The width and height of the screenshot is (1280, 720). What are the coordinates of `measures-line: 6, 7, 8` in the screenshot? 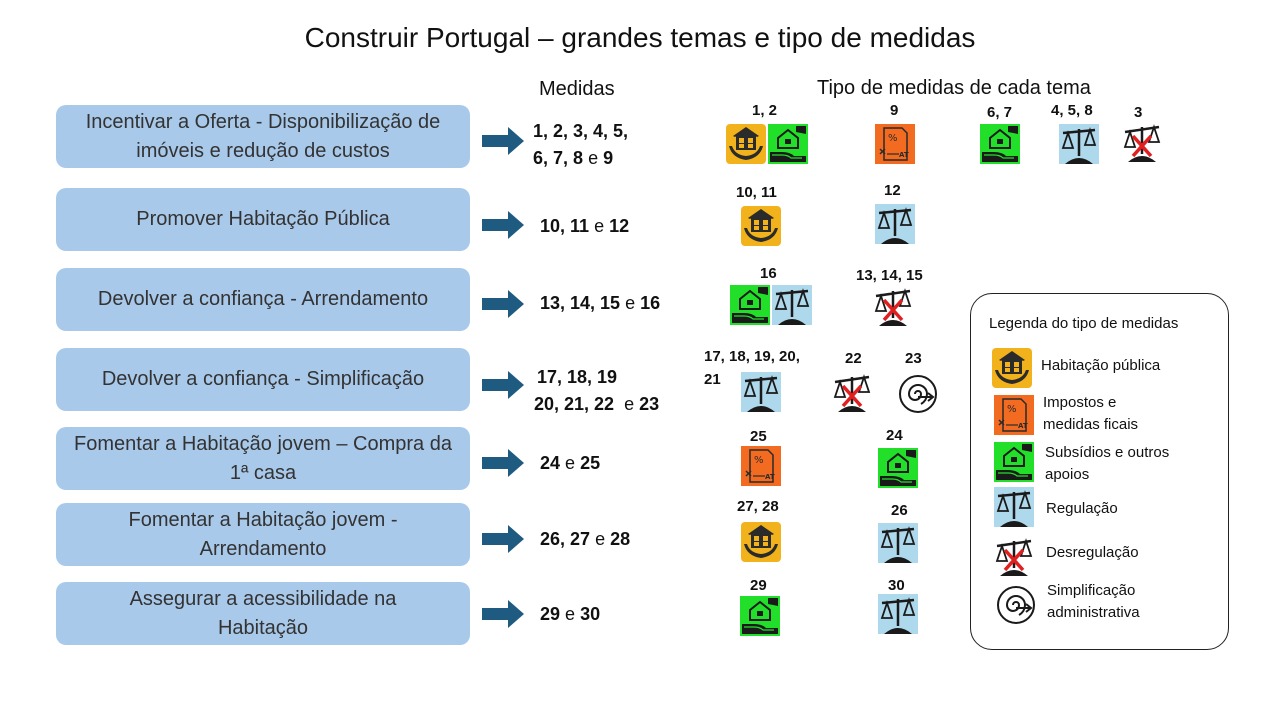 It's located at (558, 158).